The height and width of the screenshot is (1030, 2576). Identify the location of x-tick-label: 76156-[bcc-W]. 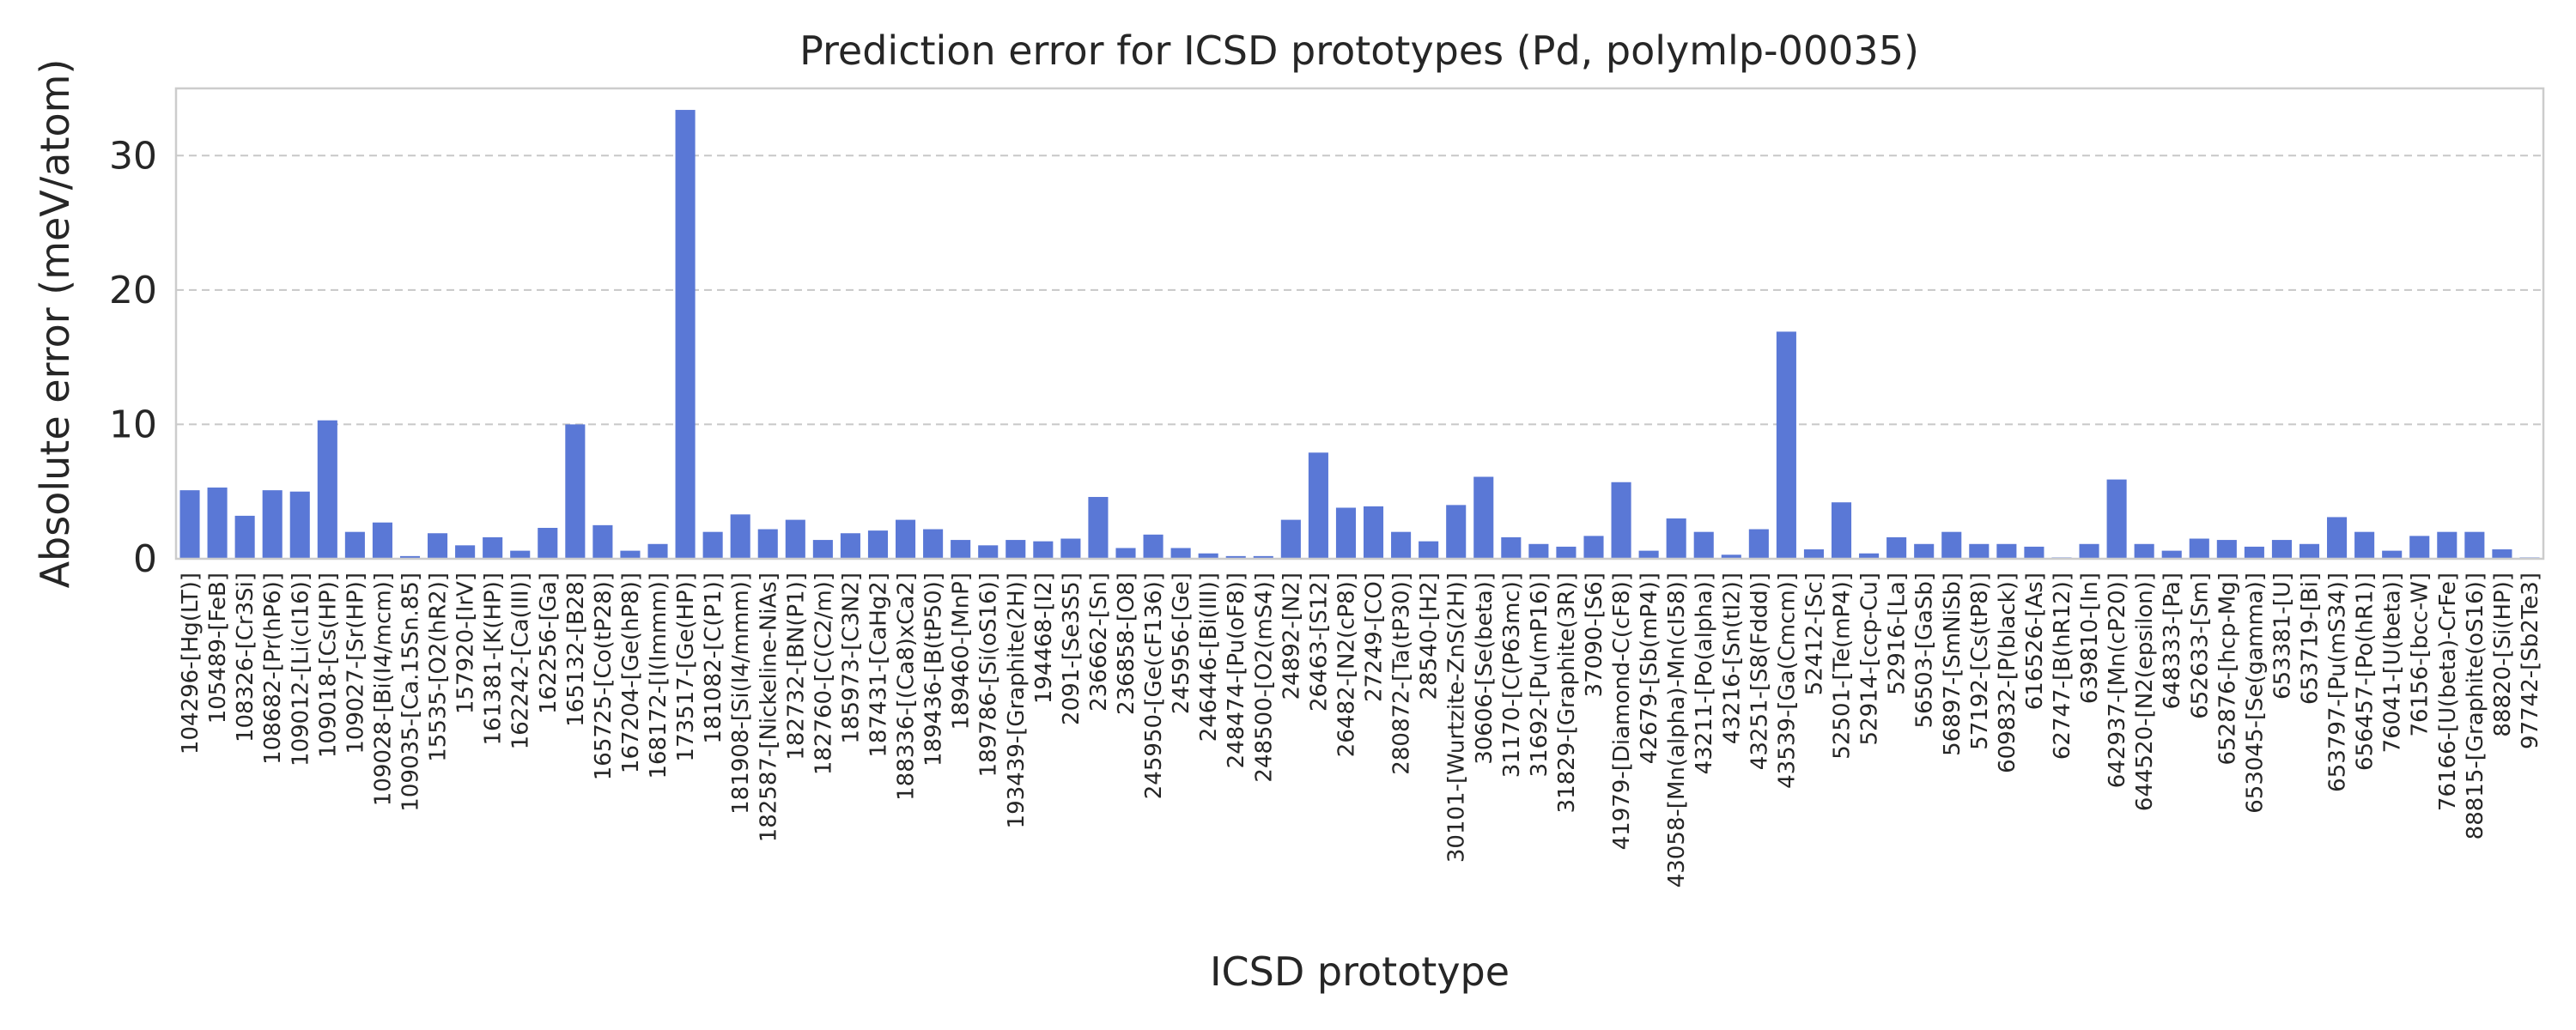
(2420, 655).